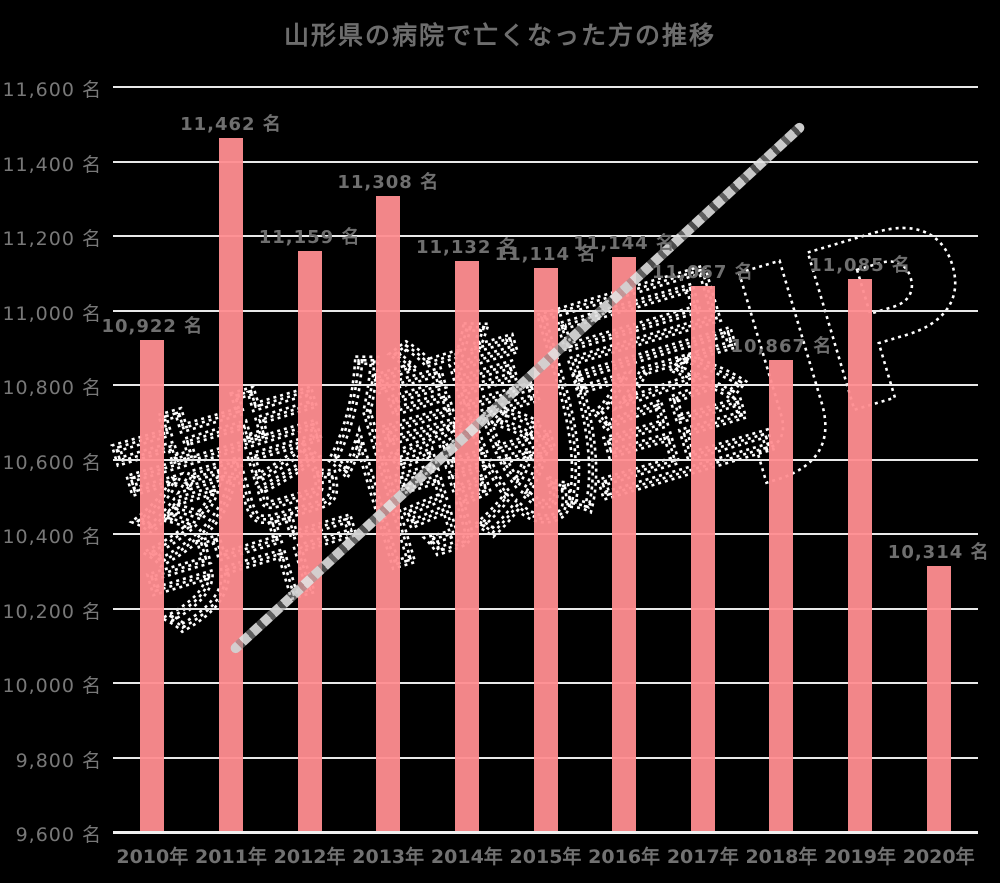  What do you see at coordinates (781, 596) in the screenshot?
I see `bar-2018年` at bounding box center [781, 596].